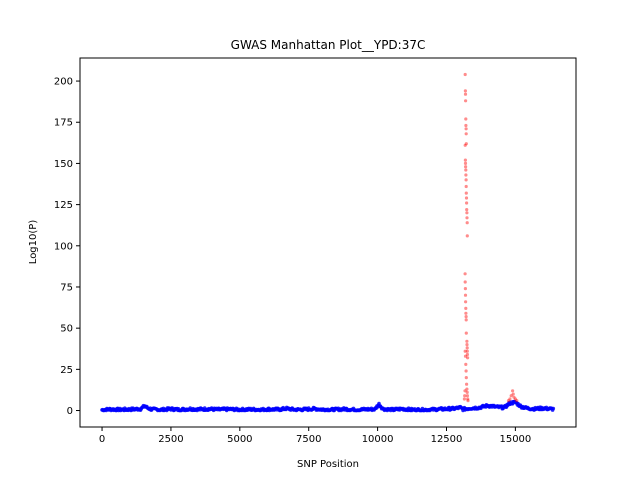 The height and width of the screenshot is (480, 640). I want to click on background-snp-series, so click(328, 406).